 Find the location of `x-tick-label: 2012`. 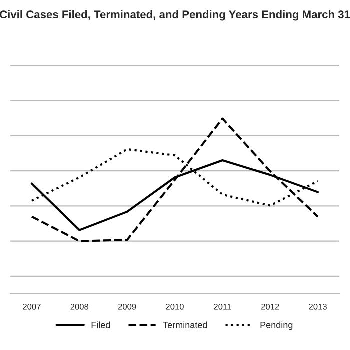

x-tick-label: 2012 is located at coordinates (271, 307).